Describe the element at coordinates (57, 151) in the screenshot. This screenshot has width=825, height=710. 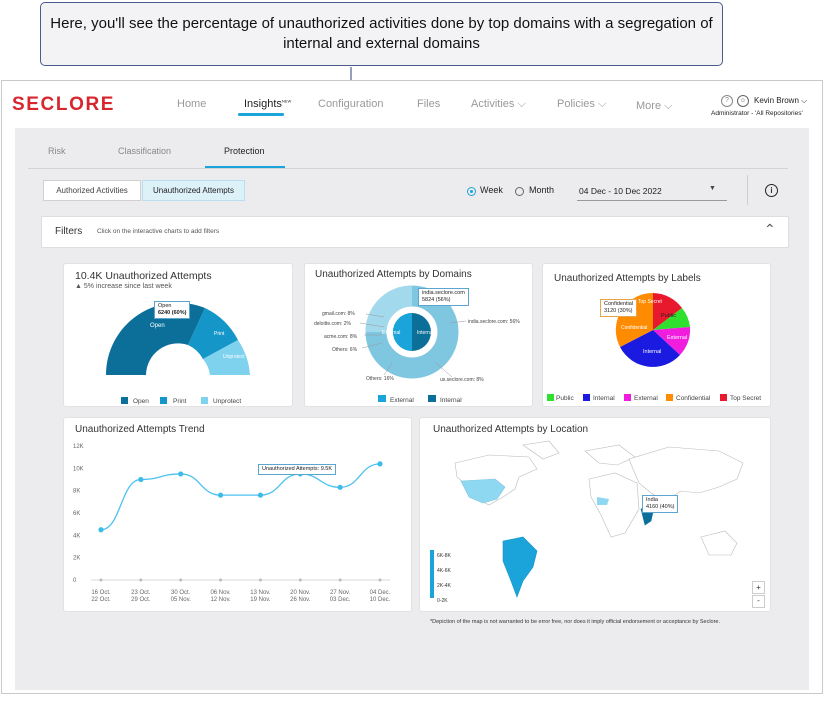
I see `tab-risk: Risk` at that location.